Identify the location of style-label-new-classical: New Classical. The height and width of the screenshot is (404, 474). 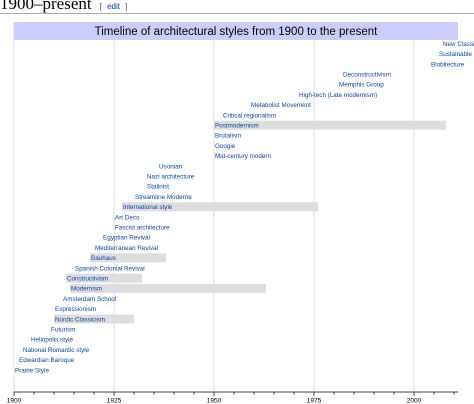
(458, 44).